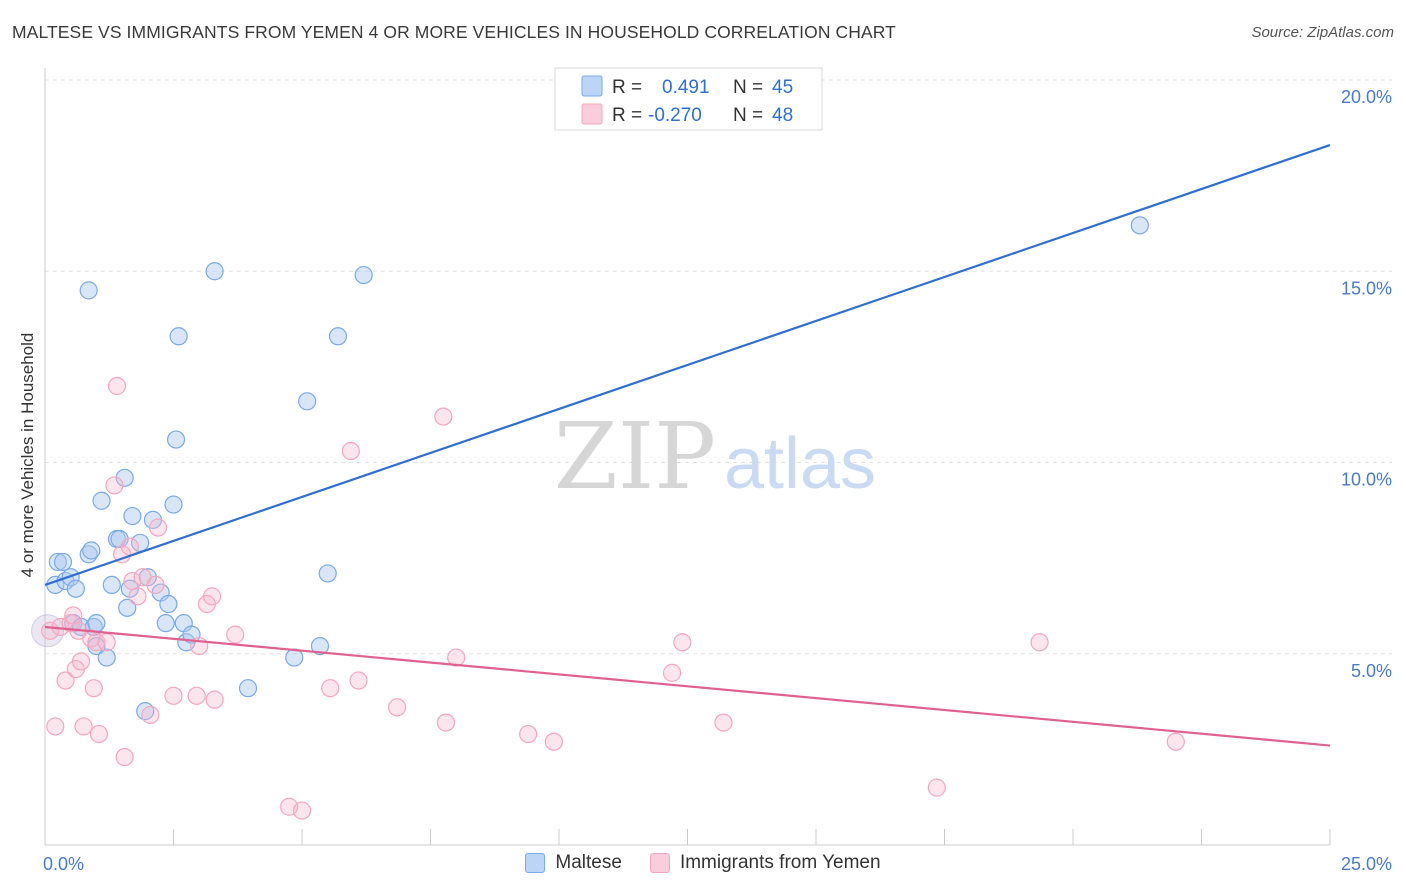 This screenshot has height=892, width=1406. I want to click on watermark-atlas: atlas, so click(800, 464).